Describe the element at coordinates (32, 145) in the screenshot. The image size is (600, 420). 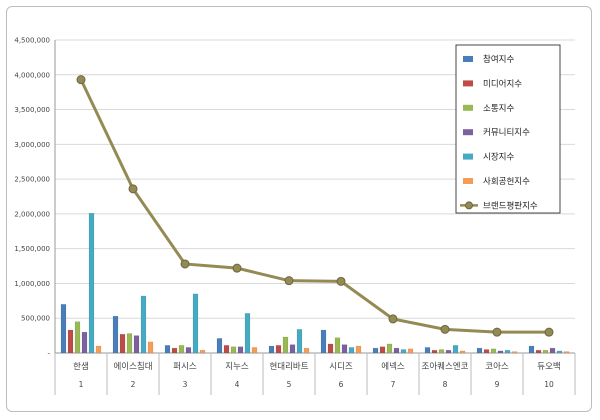
I see `y-tick-label: 3,000,000` at that location.